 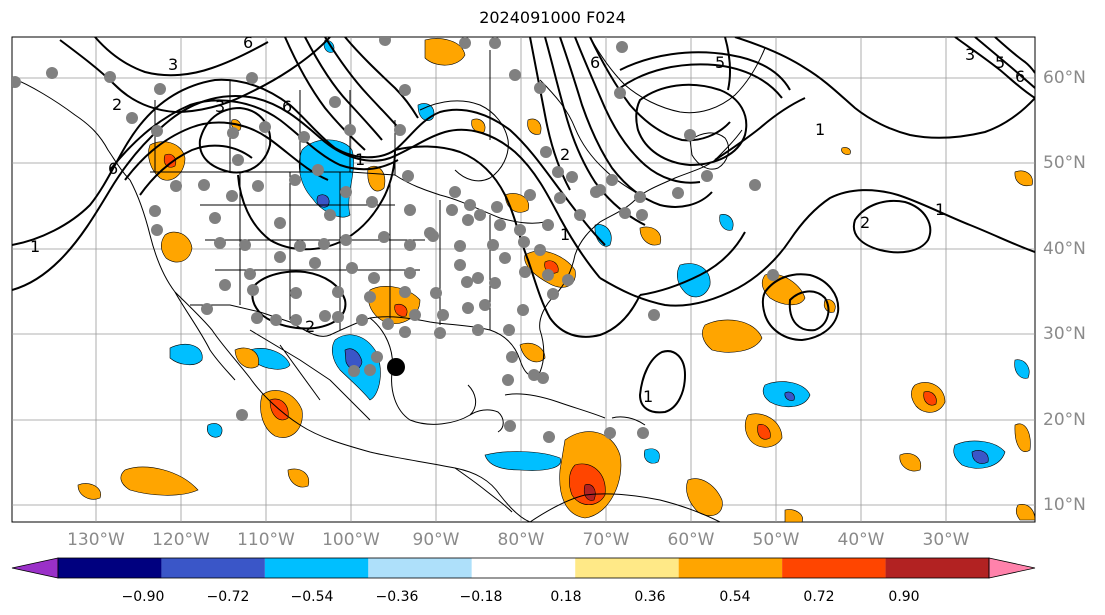 What do you see at coordinates (1020, 76) in the screenshot?
I see `contour-label-20: 6` at bounding box center [1020, 76].